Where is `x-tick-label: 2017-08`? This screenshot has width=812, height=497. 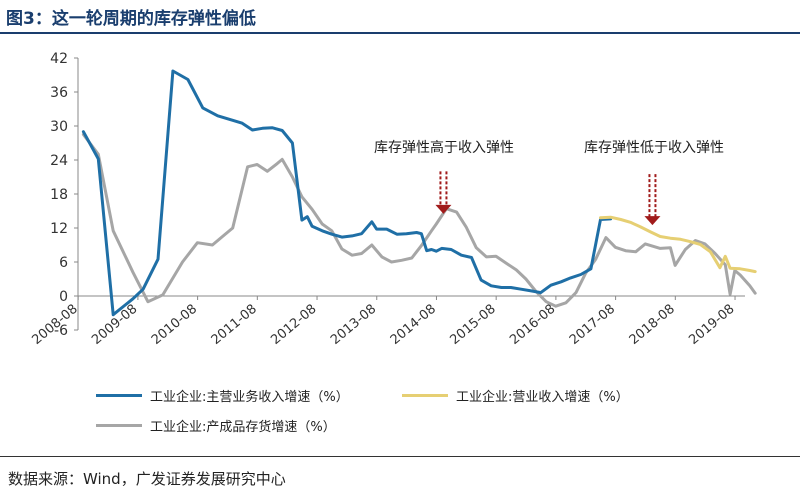
x-tick-label: 2017-08 is located at coordinates (592, 325).